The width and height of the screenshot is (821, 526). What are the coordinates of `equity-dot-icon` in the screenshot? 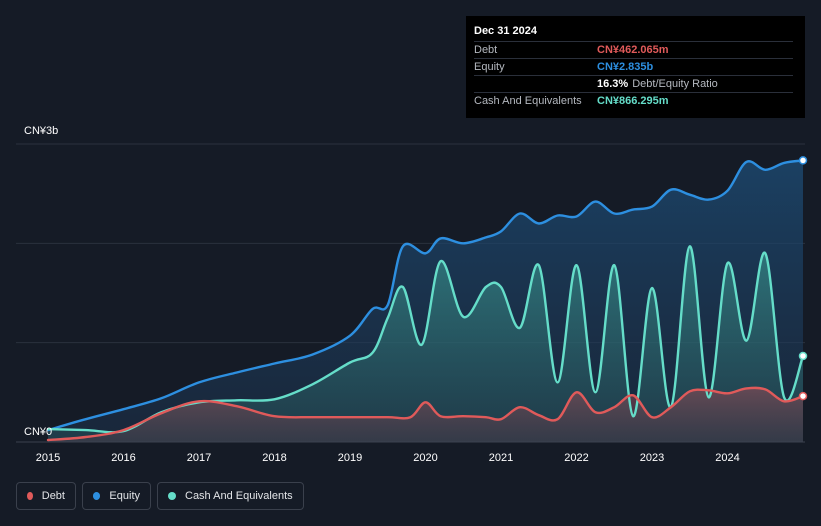 It's located at (97, 496).